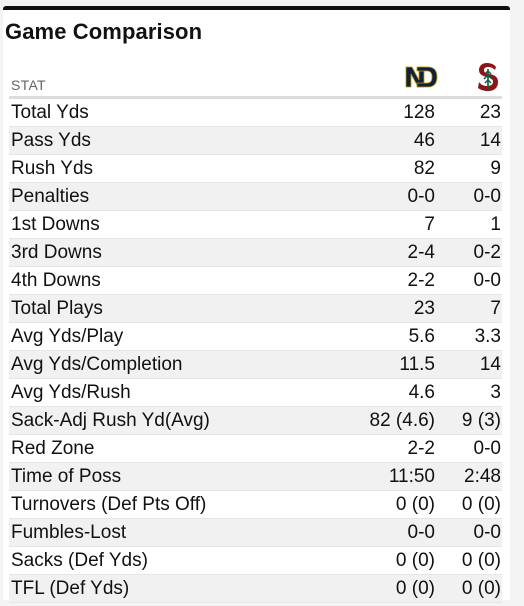  Describe the element at coordinates (255, 365) in the screenshot. I see `table-row: Avg Yds/Completion 11.5 14` at that location.